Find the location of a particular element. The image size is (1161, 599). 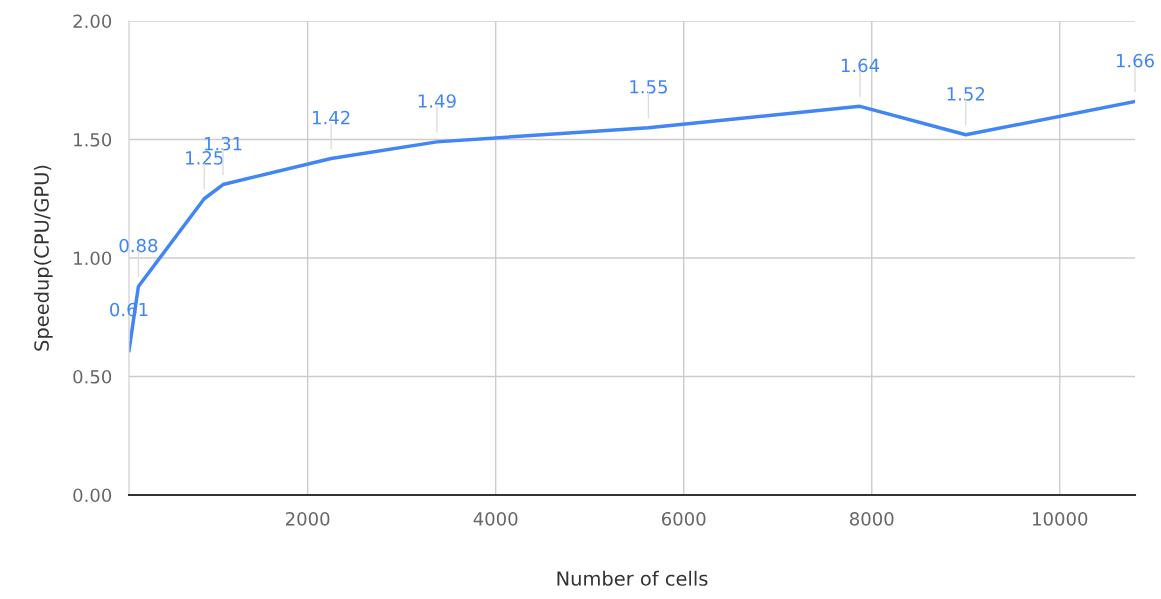

x-tick-label: 2000 is located at coordinates (307, 518).